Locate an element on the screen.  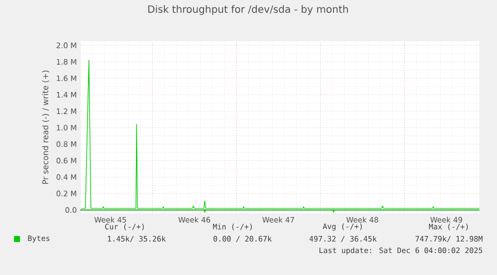
y-axis-title: Pr second read (-) / write (+) is located at coordinates (46, 127).